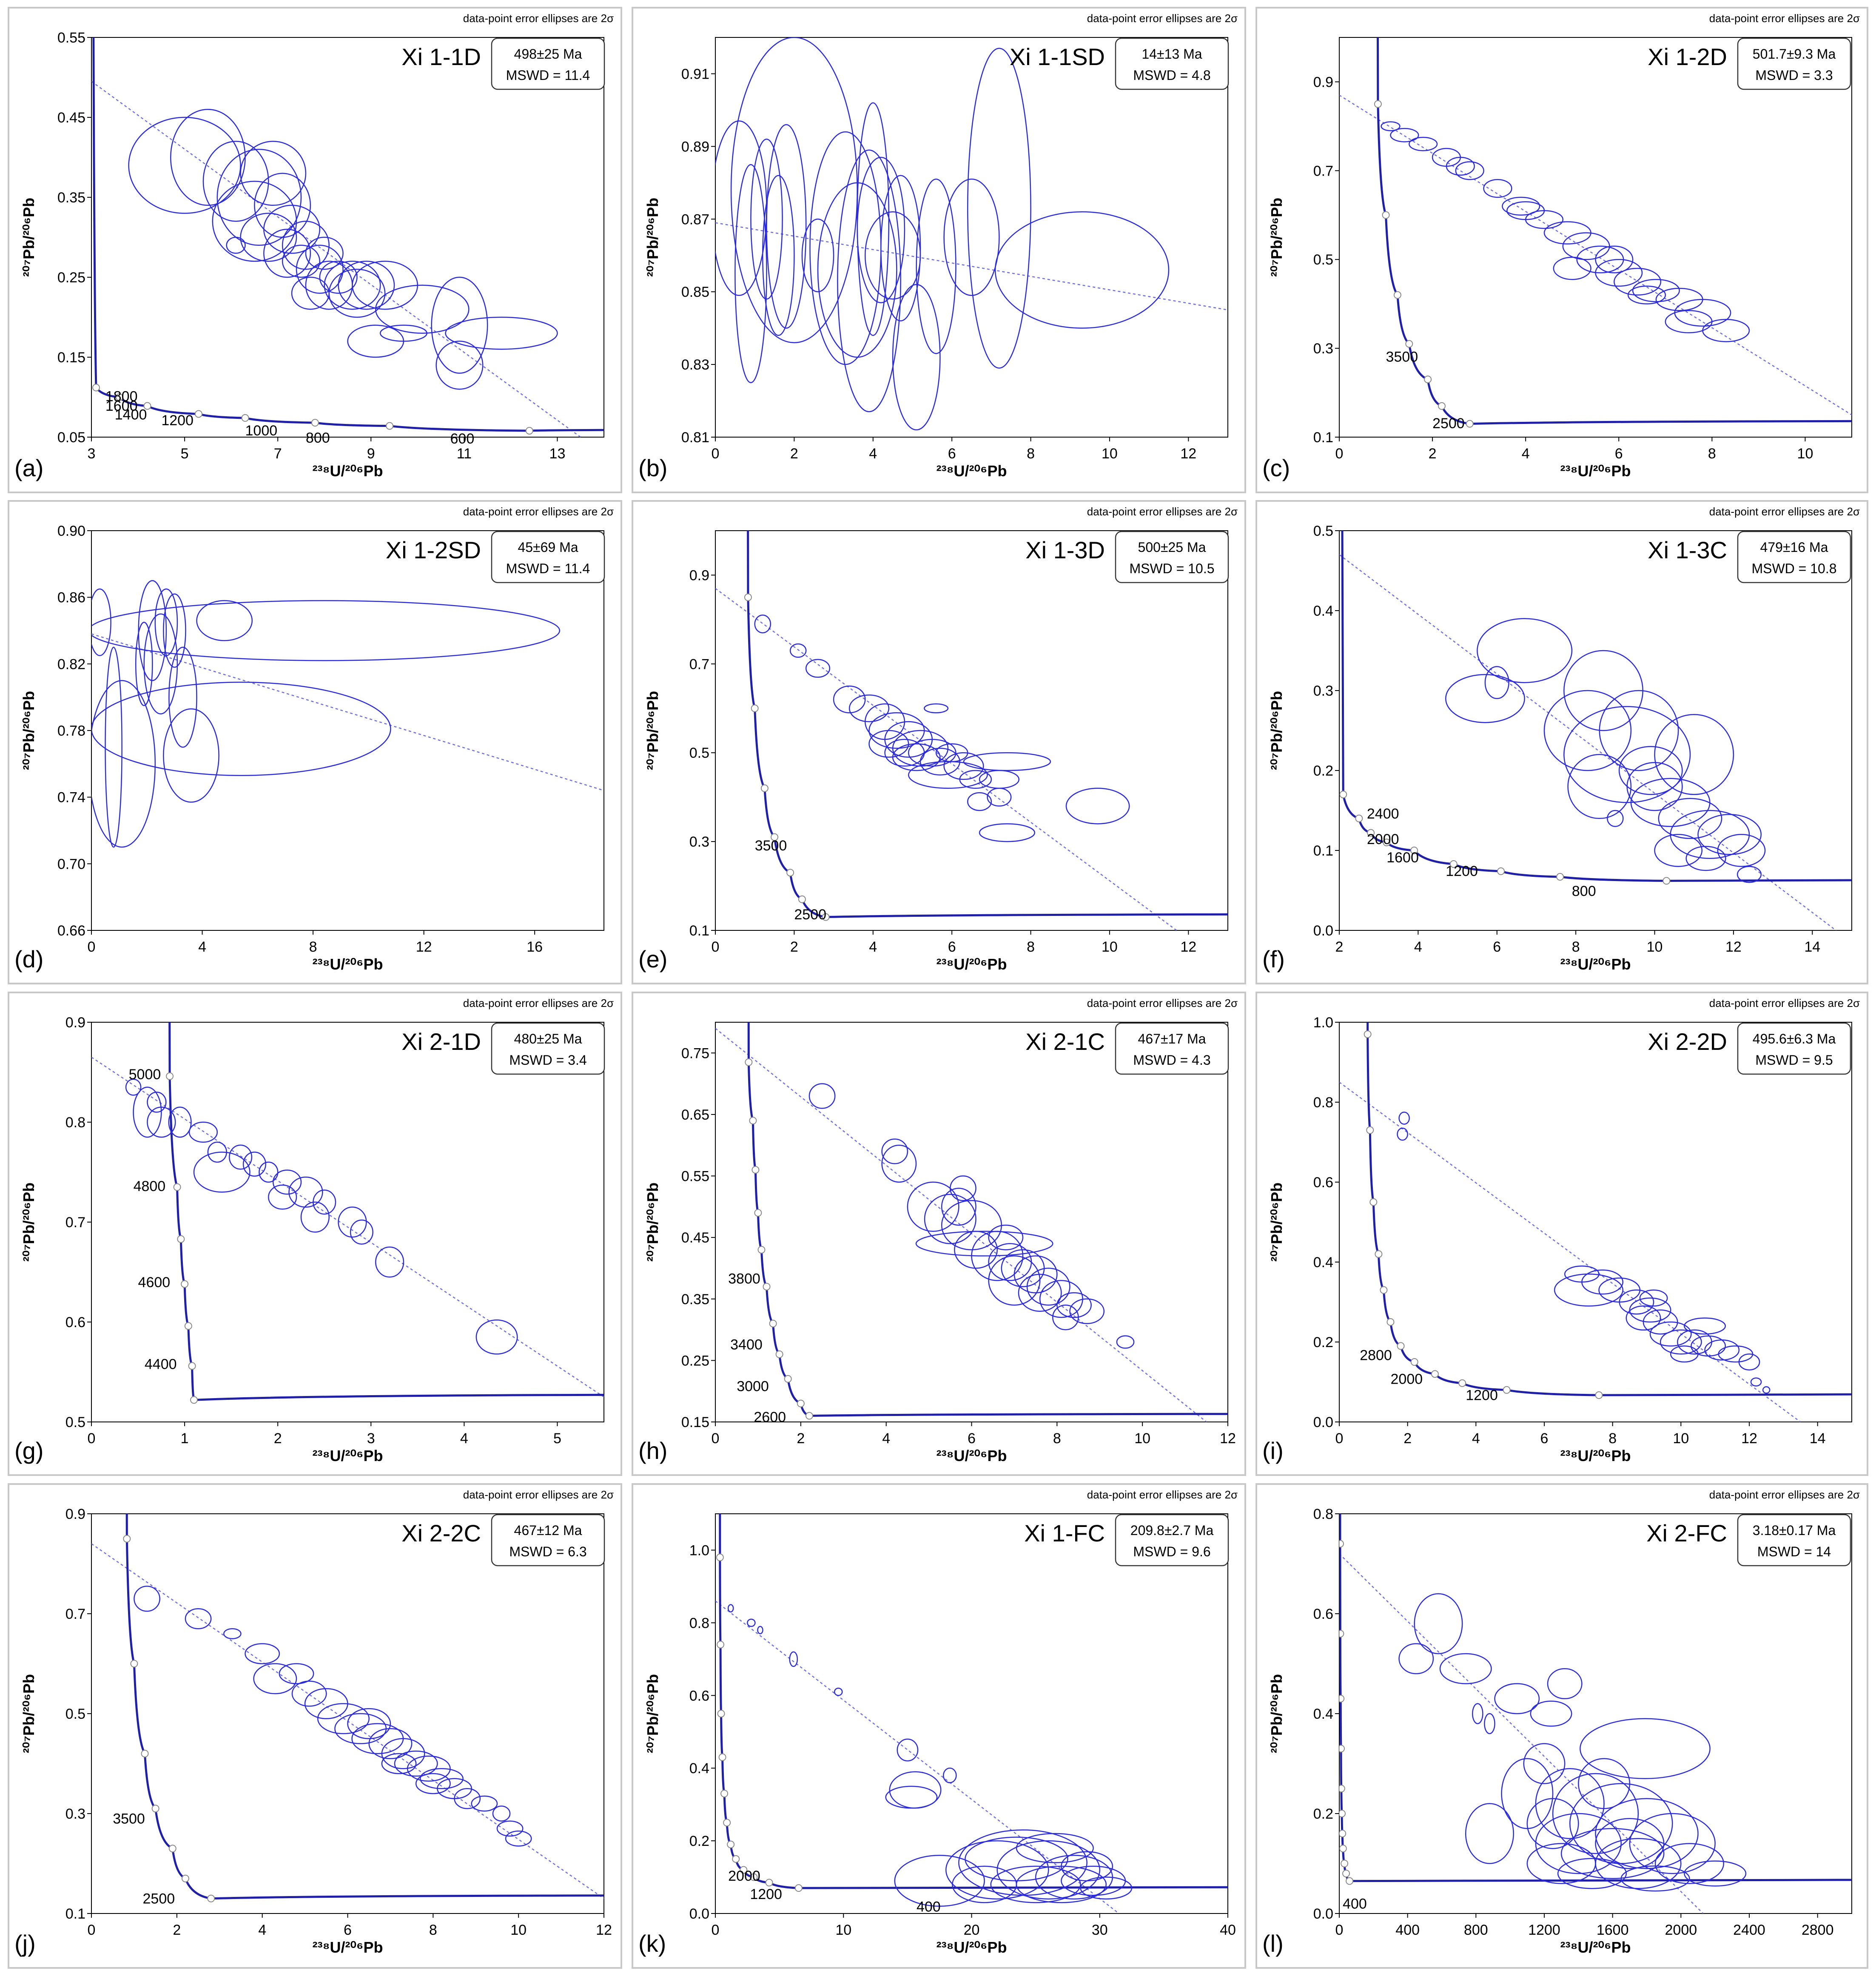  I want to click on y-tick-label: 0.65, so click(695, 1115).